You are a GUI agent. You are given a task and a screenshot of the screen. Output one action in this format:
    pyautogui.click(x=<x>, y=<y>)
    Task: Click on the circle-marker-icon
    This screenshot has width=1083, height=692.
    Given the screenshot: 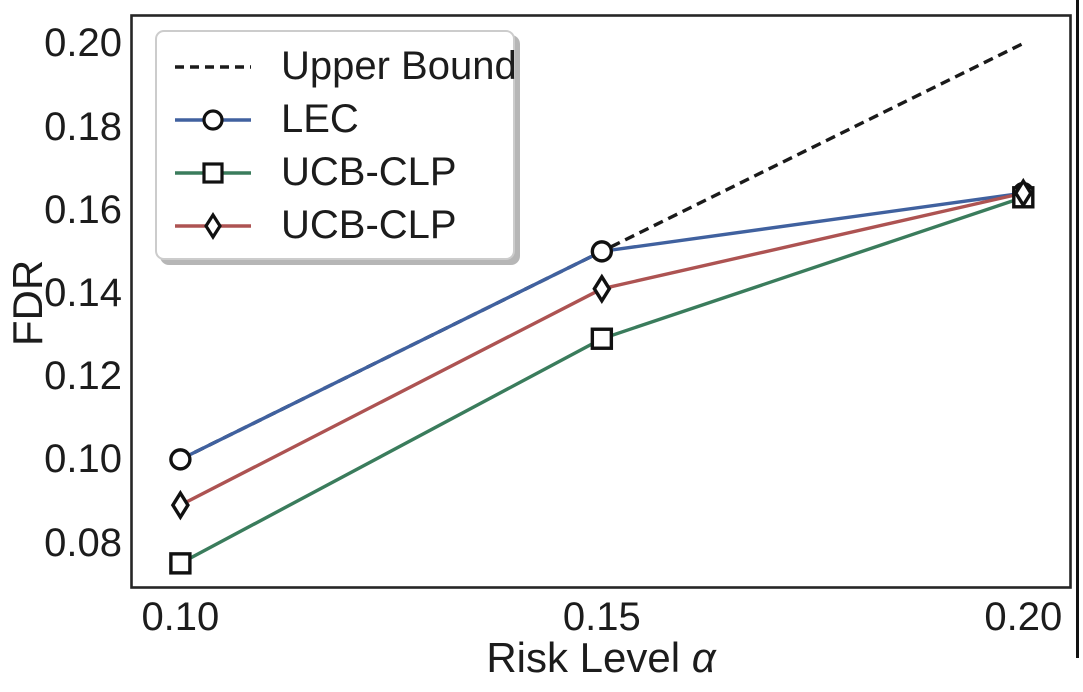 What is the action you would take?
    pyautogui.click(x=213, y=119)
    